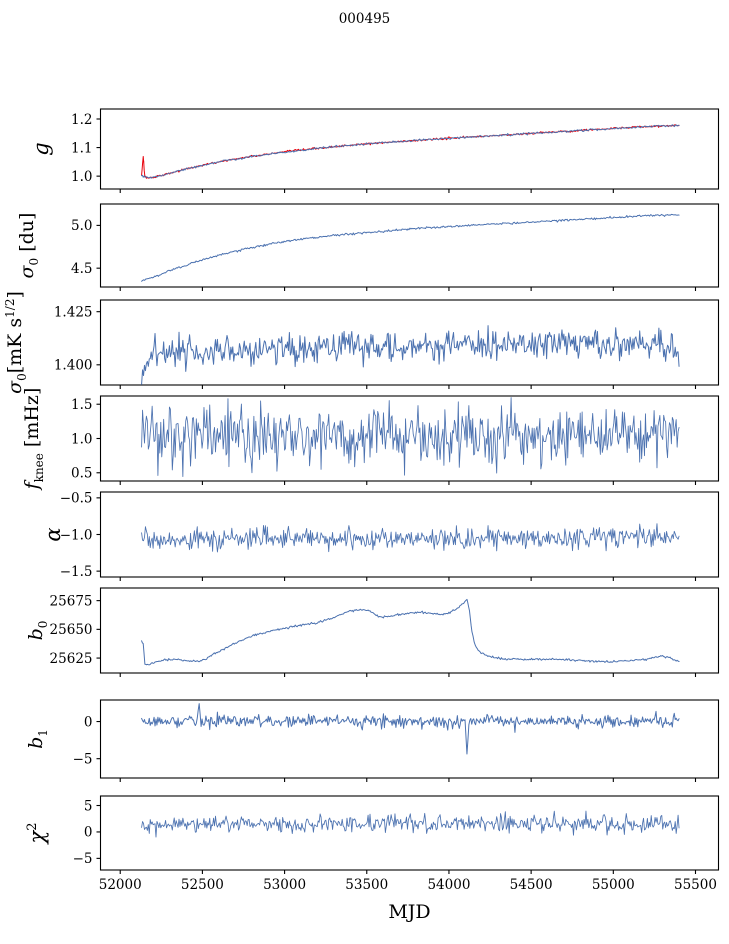  I want to click on svg-text: σ0 [du], so click(28, 246).